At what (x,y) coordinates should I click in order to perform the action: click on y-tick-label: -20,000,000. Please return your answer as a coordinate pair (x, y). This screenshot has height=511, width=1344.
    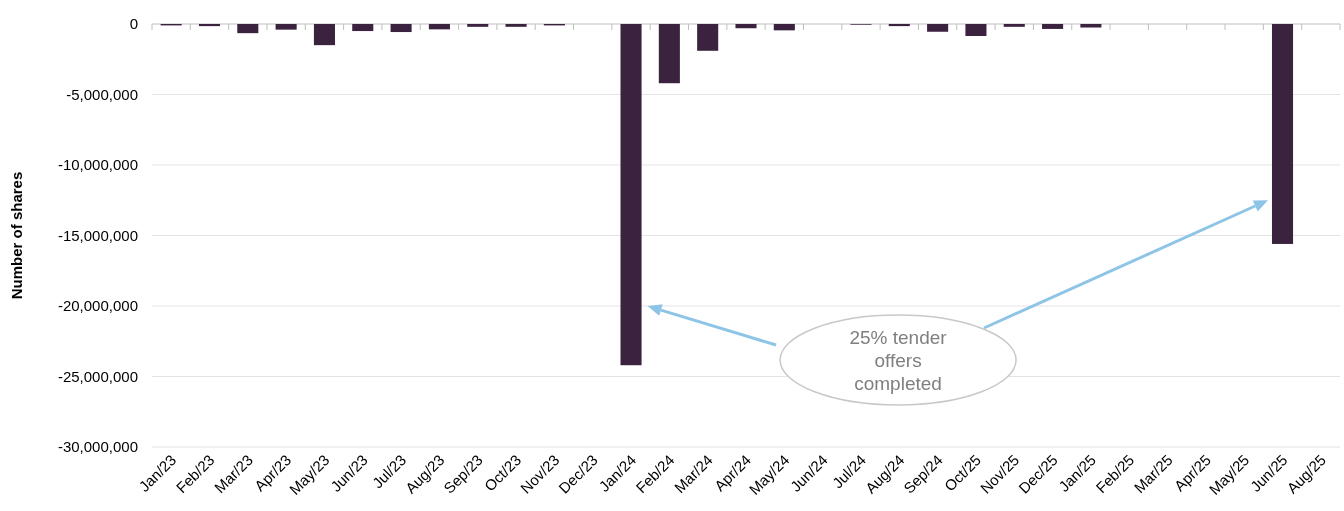
    Looking at the image, I should click on (97, 306).